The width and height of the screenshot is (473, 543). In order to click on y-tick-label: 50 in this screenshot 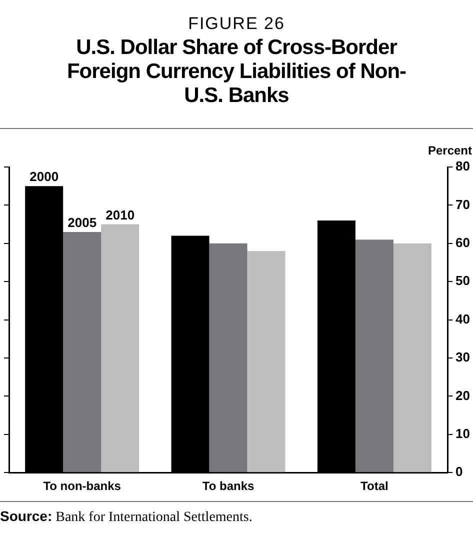, I will do `click(463, 280)`.